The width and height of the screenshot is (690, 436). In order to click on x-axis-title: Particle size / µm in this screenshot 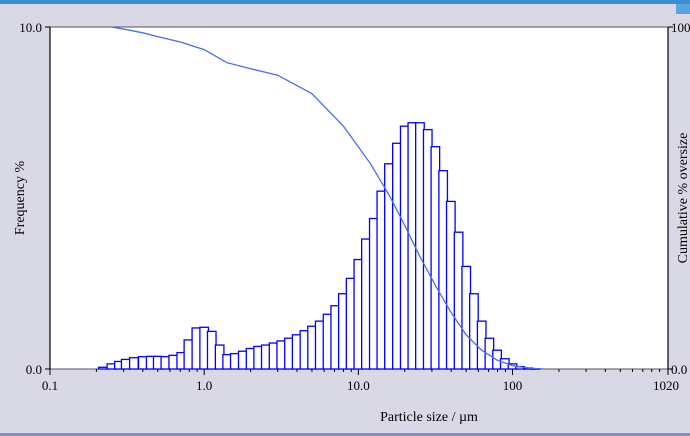, I will do `click(429, 417)`.